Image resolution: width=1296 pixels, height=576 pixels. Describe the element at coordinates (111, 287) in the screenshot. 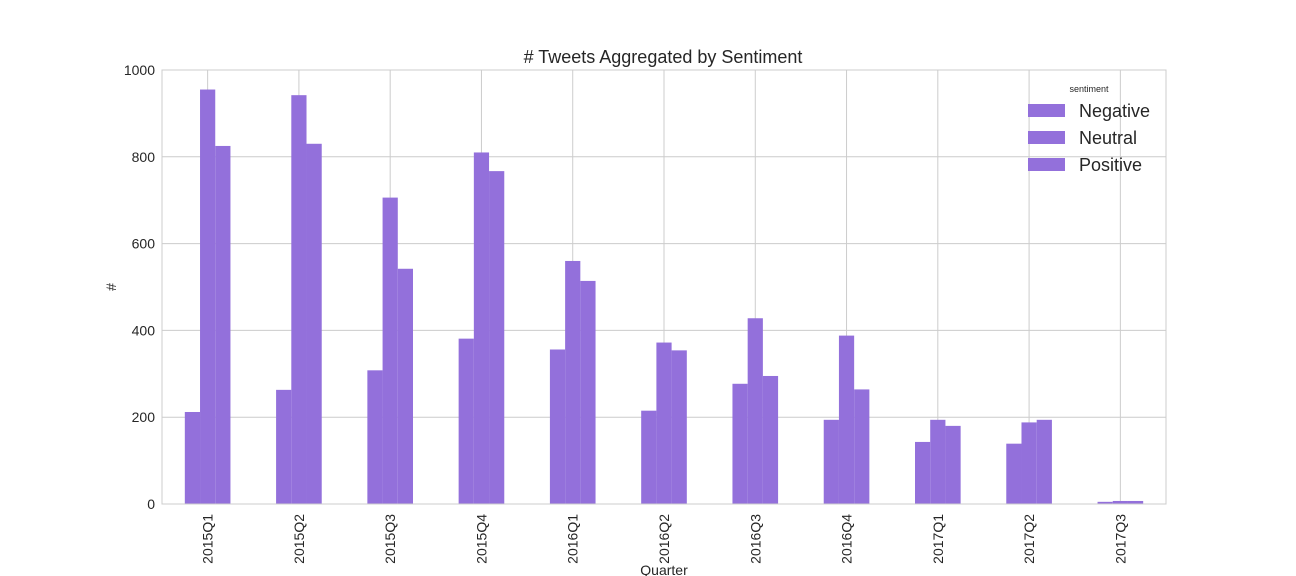

I see `y-axis-label: #` at that location.